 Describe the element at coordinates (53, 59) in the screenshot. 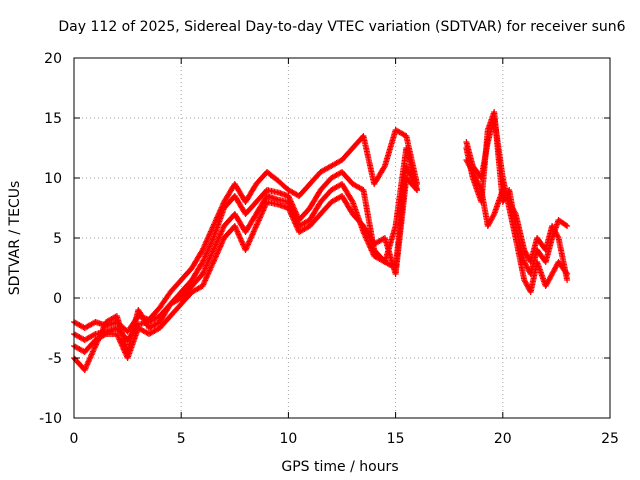

I see `y-tick-label: 20` at that location.